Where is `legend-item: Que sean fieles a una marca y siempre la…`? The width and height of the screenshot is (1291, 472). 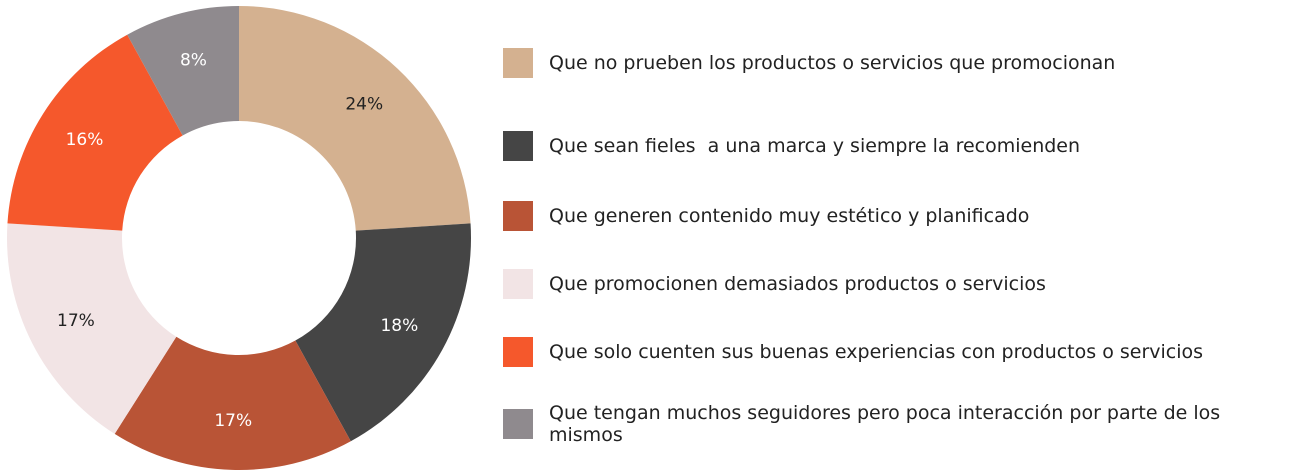
legend-item: Que sean fieles a una marca y siempre la… is located at coordinates (893, 146).